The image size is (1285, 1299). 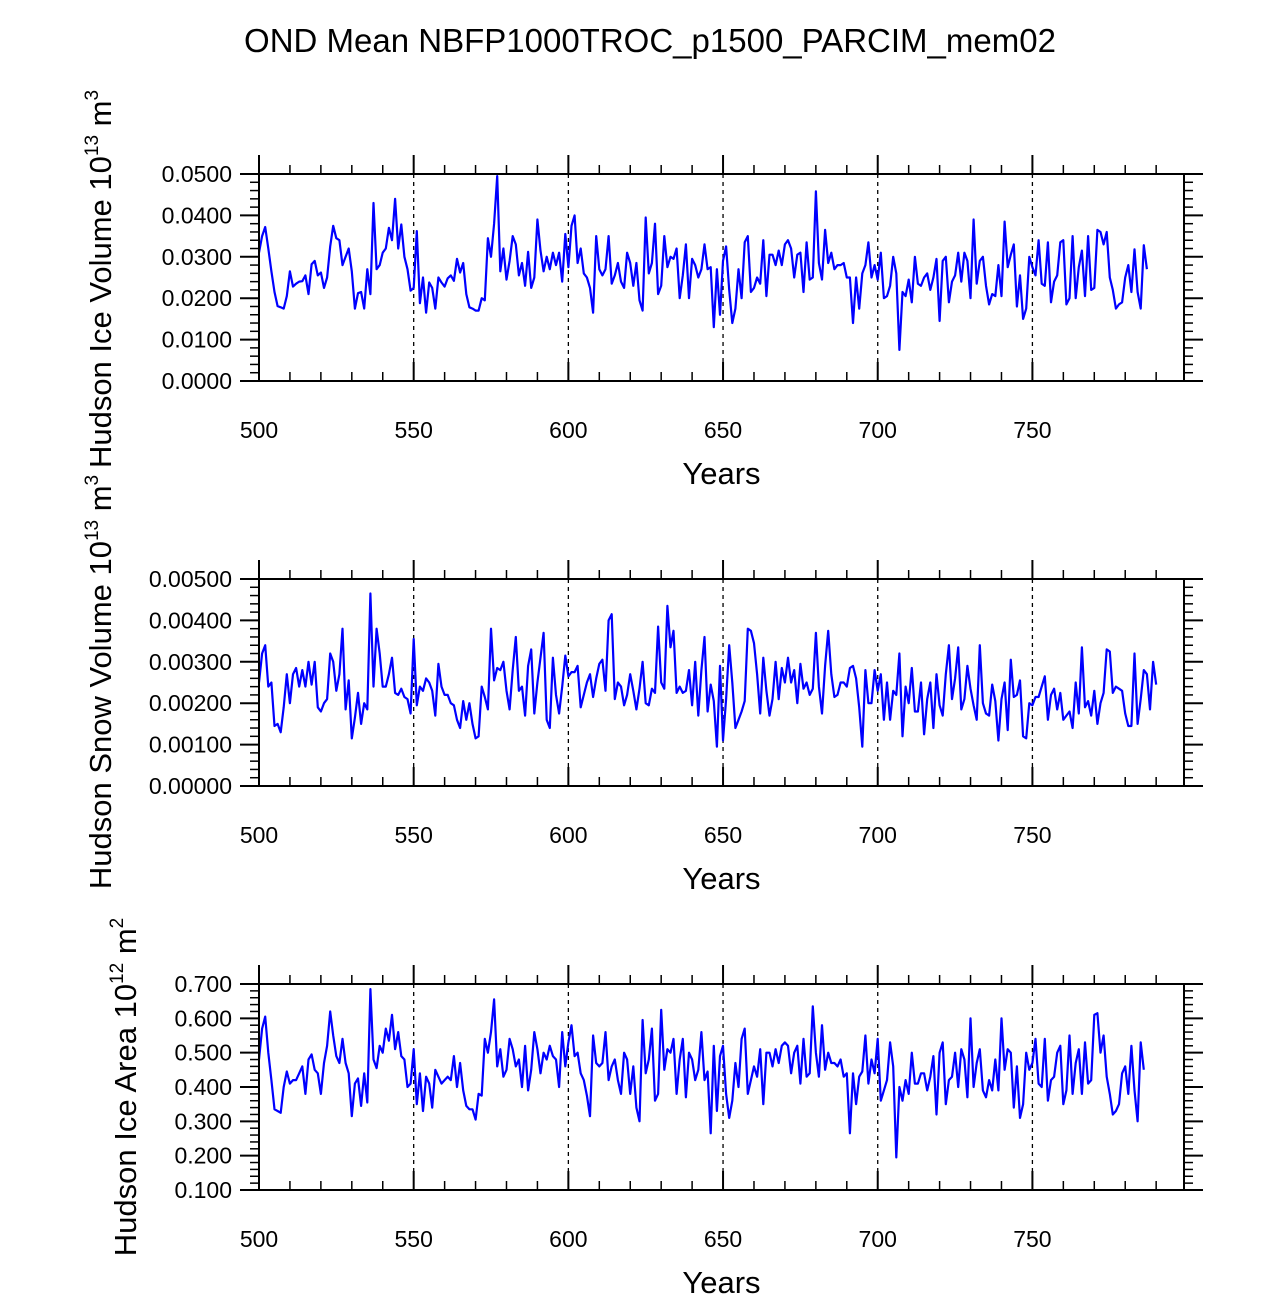 I want to click on panel-1-ylabel-unit: m, so click(x=100, y=118).